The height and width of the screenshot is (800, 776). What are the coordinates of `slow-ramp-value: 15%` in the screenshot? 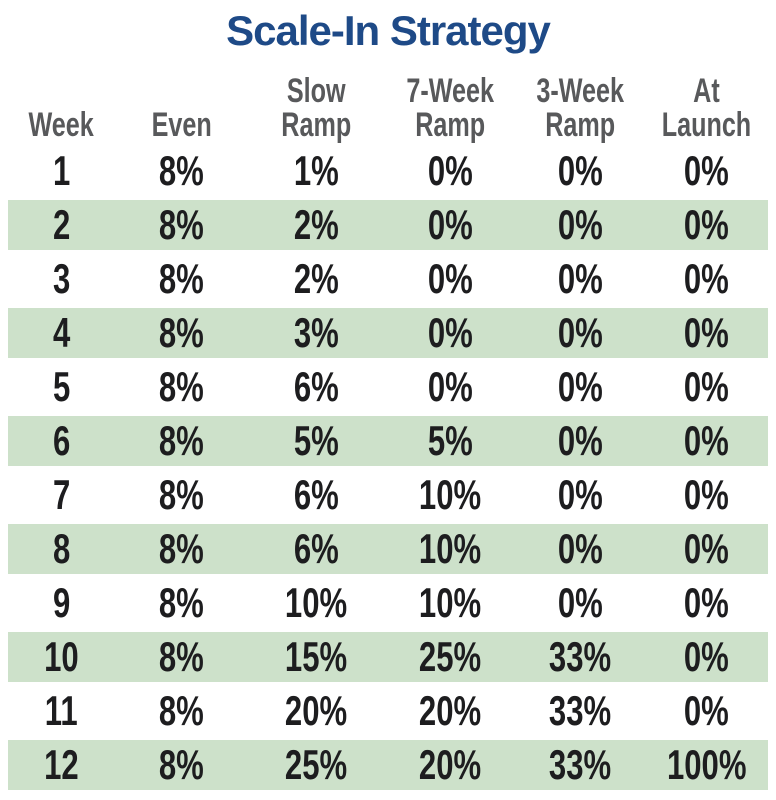 It's located at (316, 656).